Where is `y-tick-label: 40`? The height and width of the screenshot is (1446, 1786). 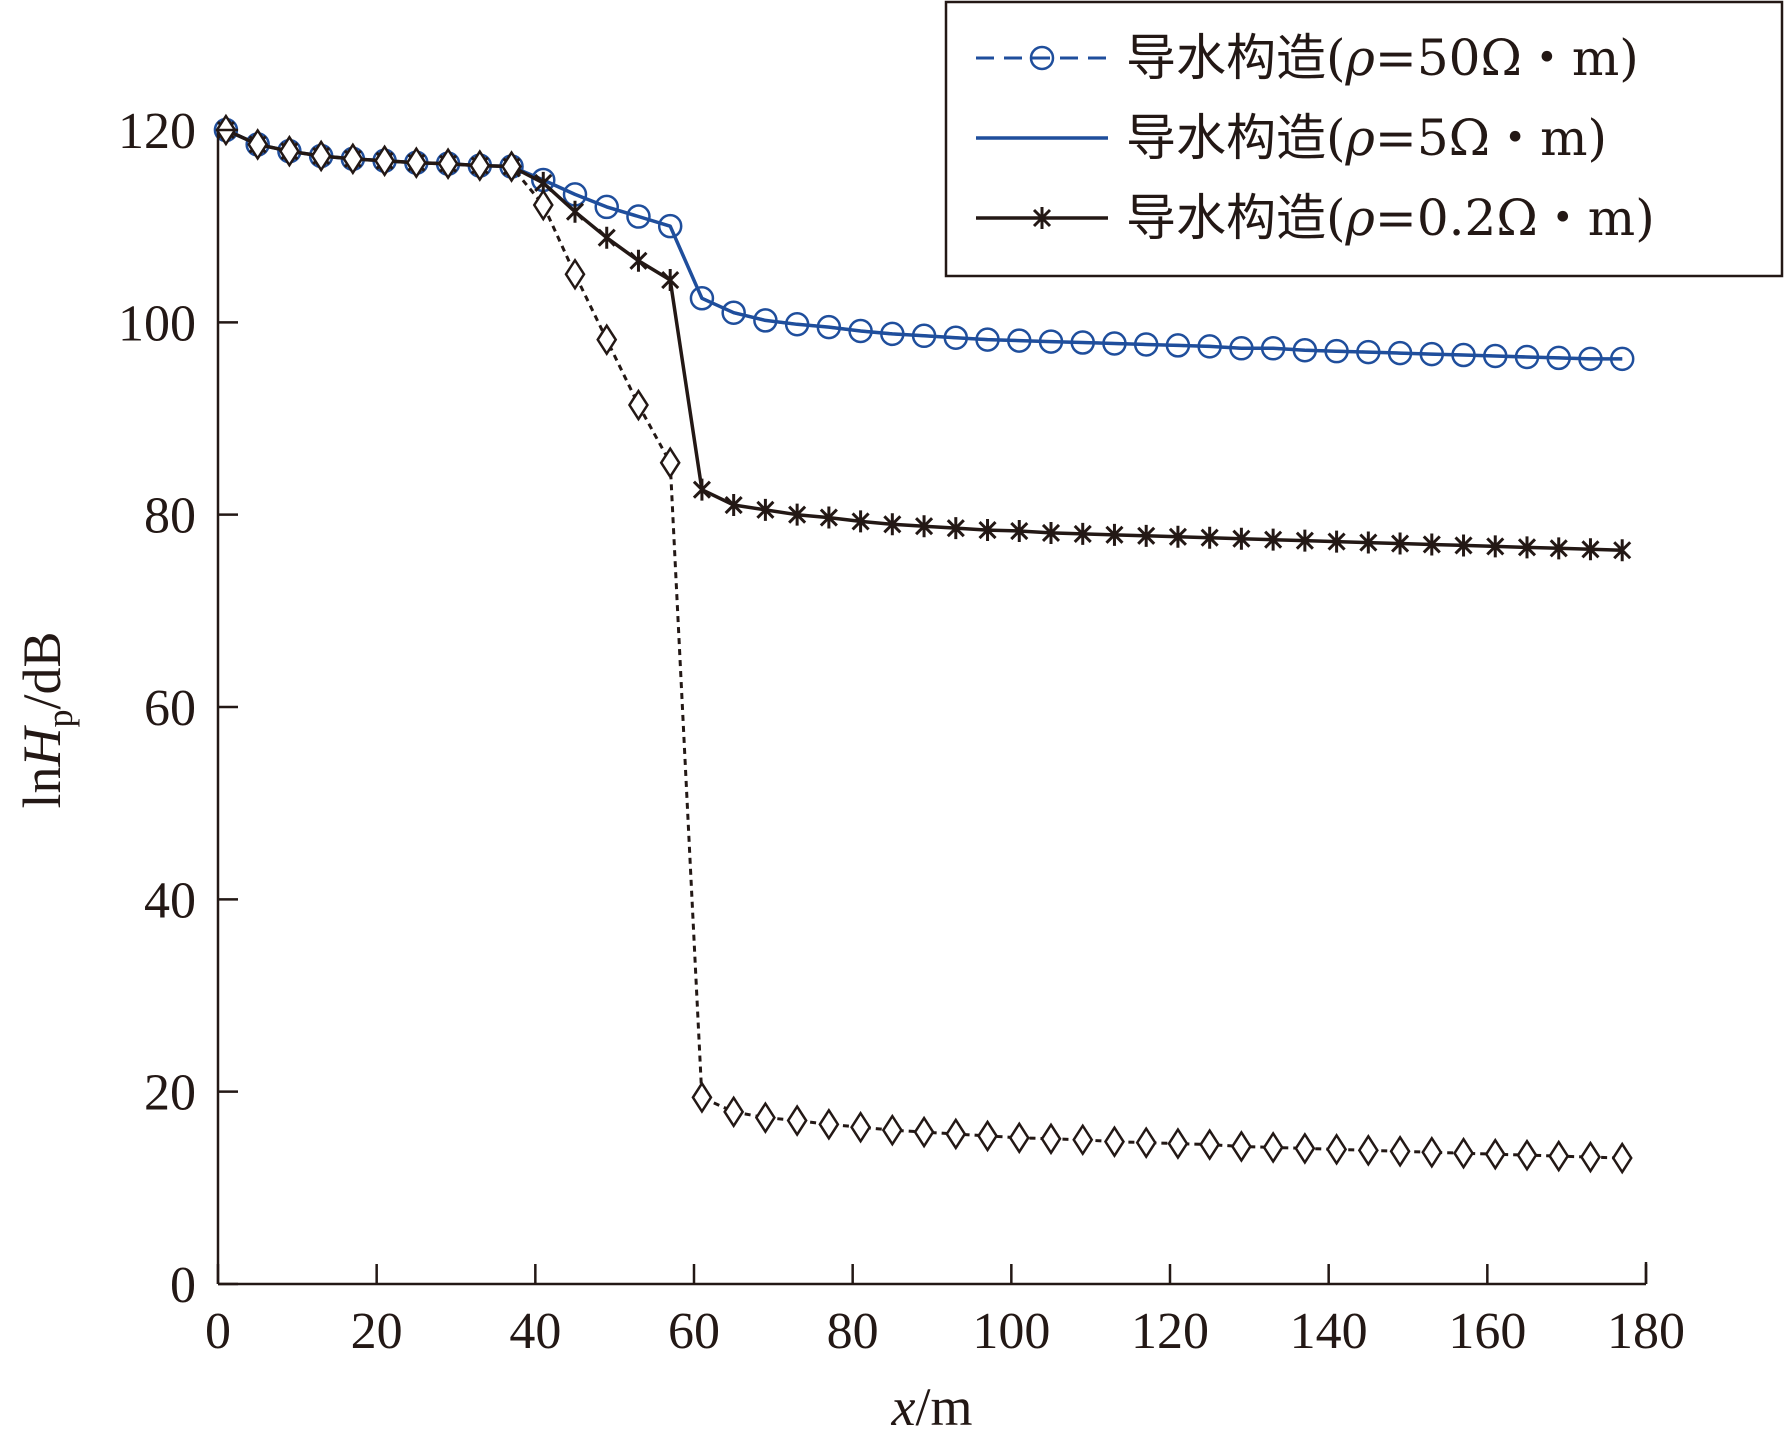
y-tick-label: 40 is located at coordinates (170, 900).